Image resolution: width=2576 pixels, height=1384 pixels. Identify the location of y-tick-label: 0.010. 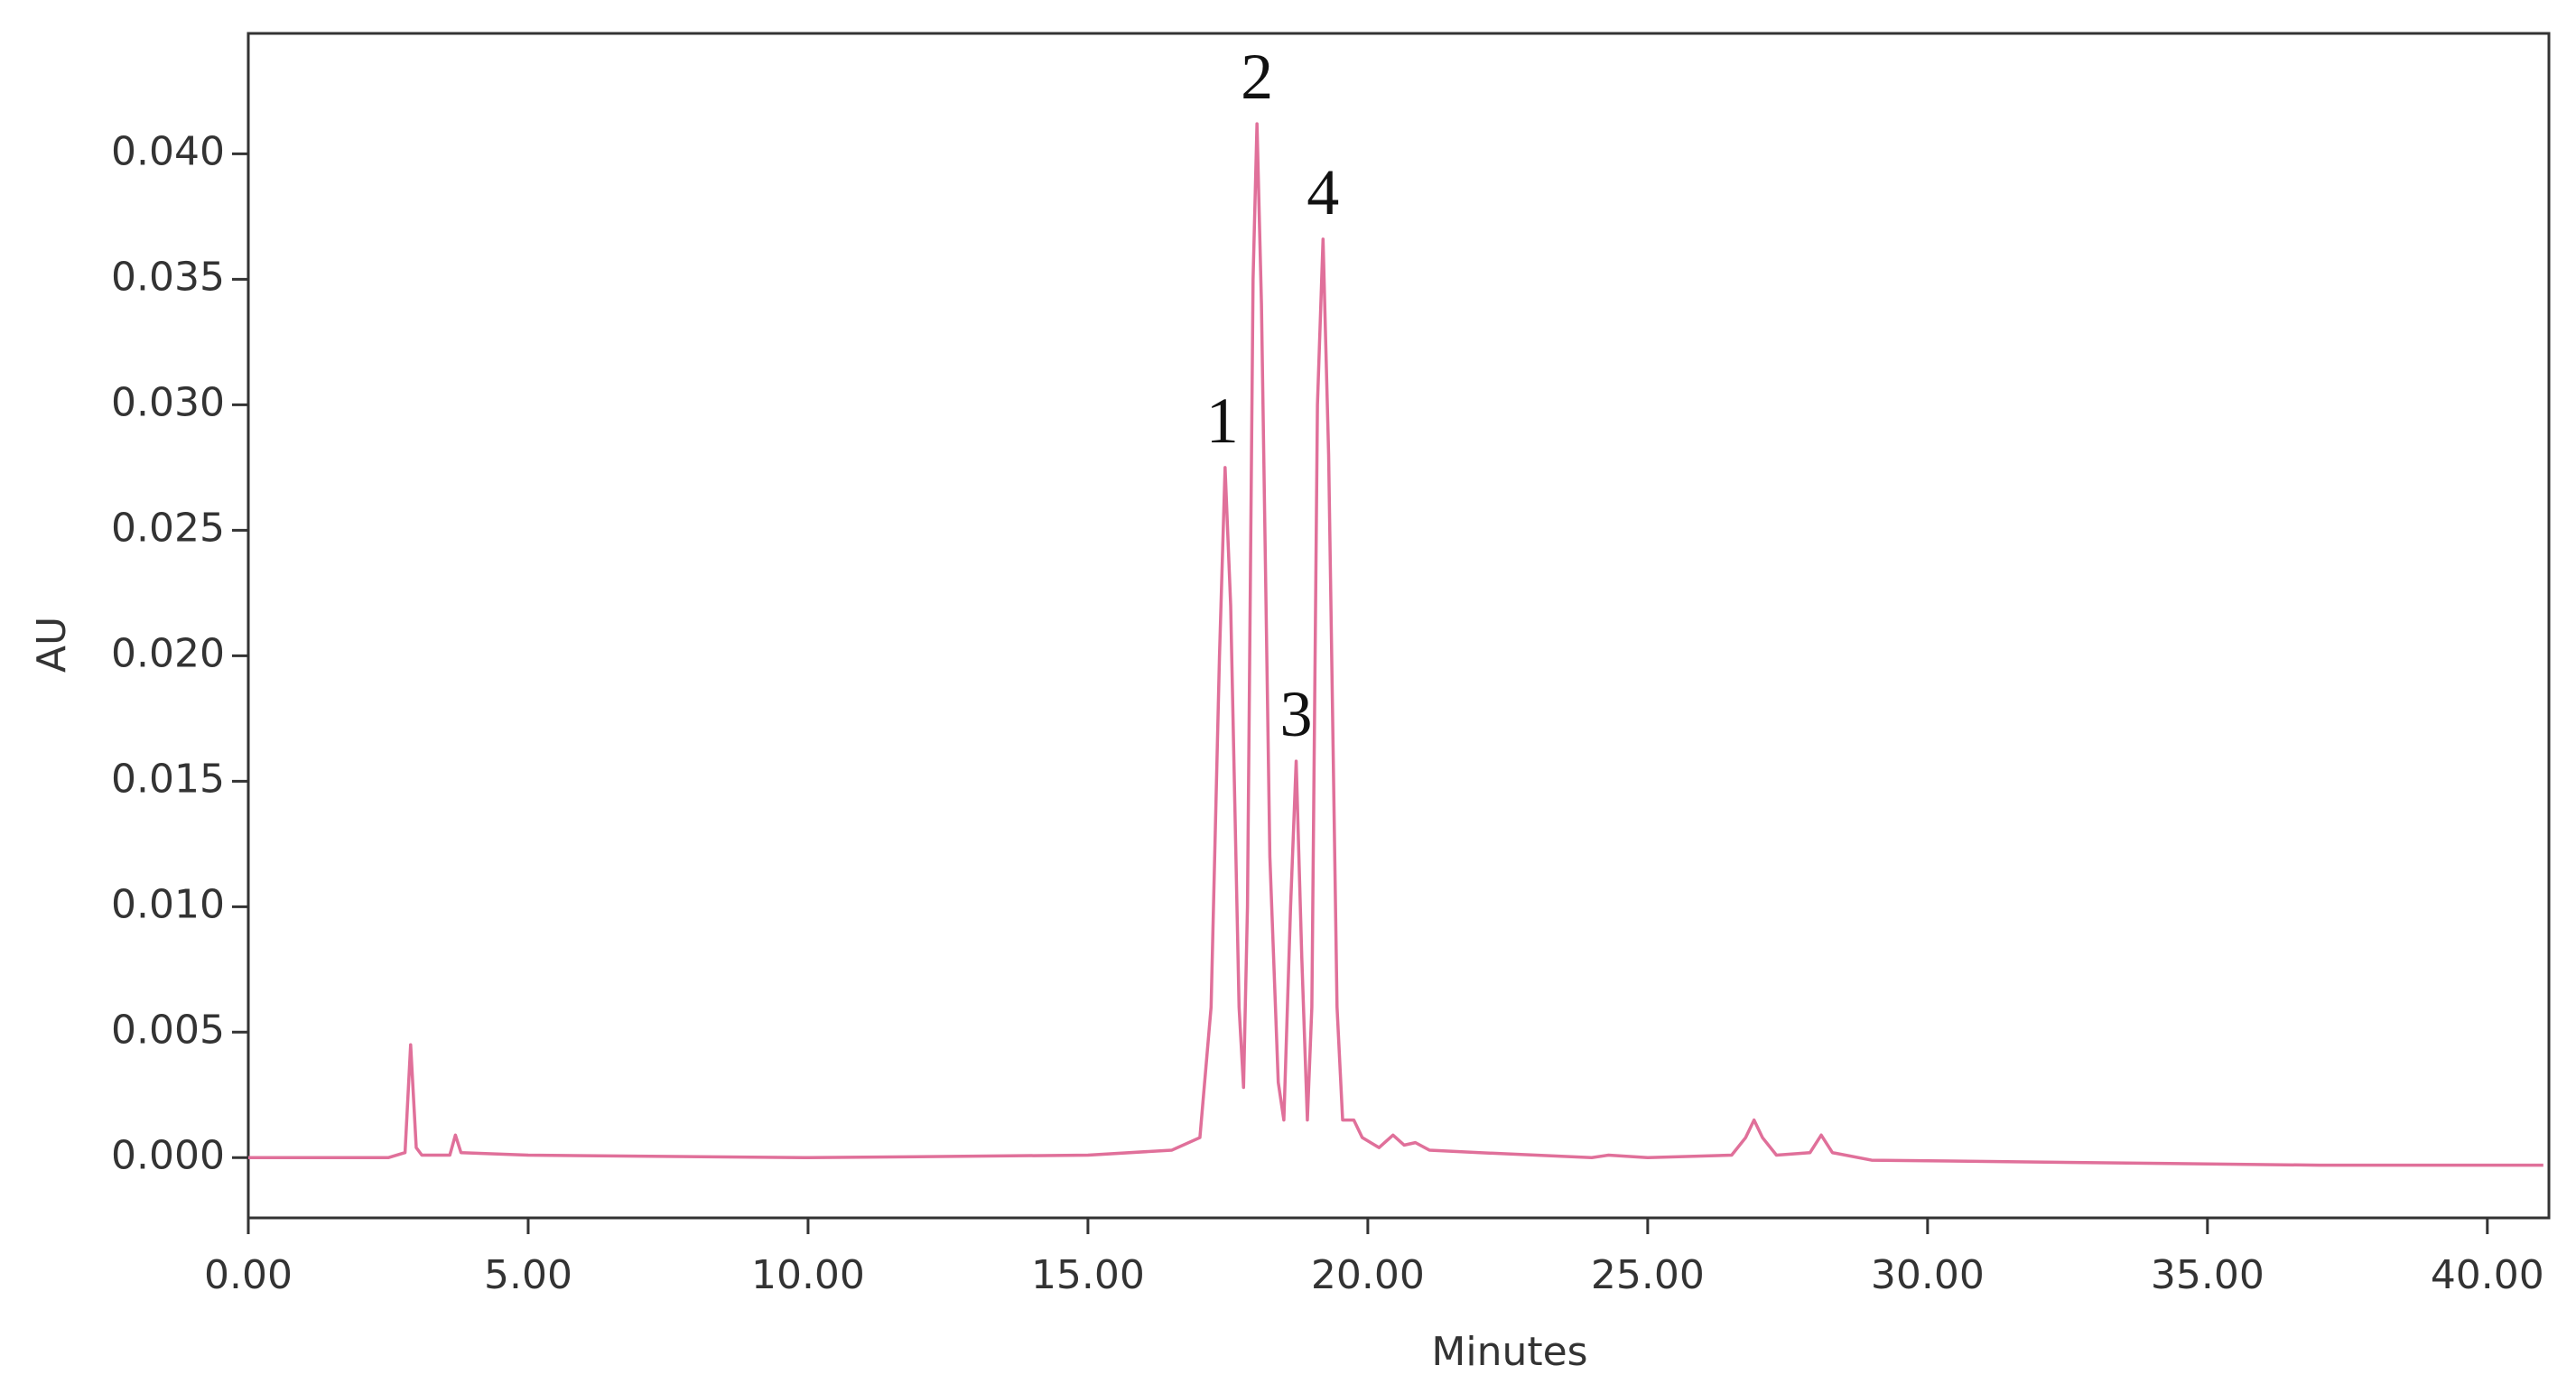
(168, 904).